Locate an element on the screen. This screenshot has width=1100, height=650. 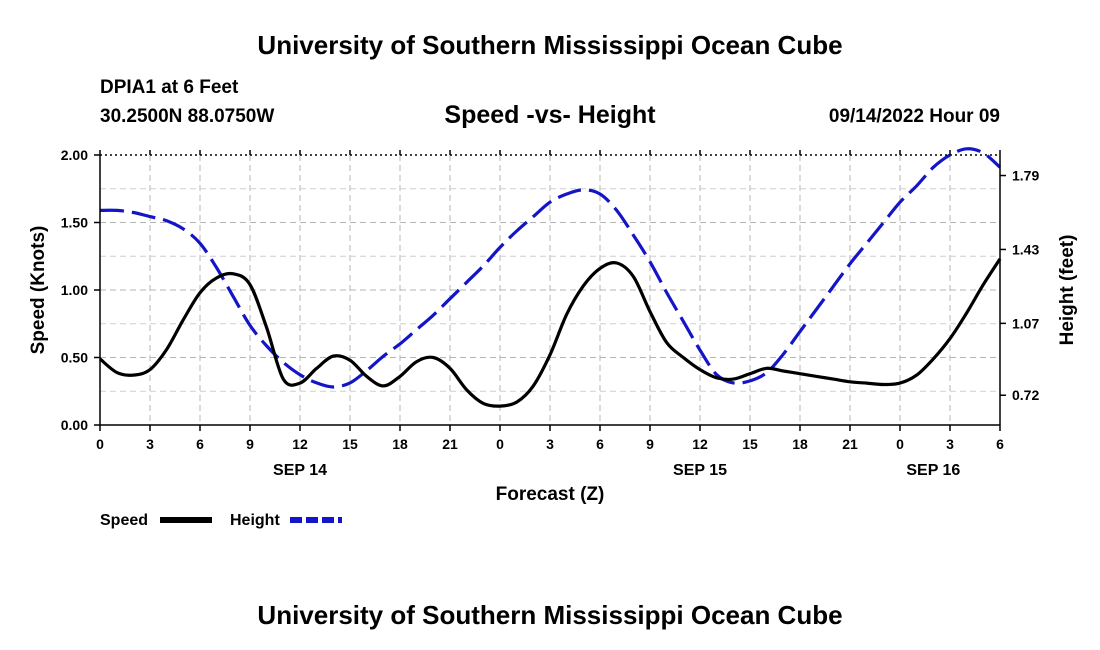
chart-subtitle: Speed -vs- Height is located at coordinates (550, 115).